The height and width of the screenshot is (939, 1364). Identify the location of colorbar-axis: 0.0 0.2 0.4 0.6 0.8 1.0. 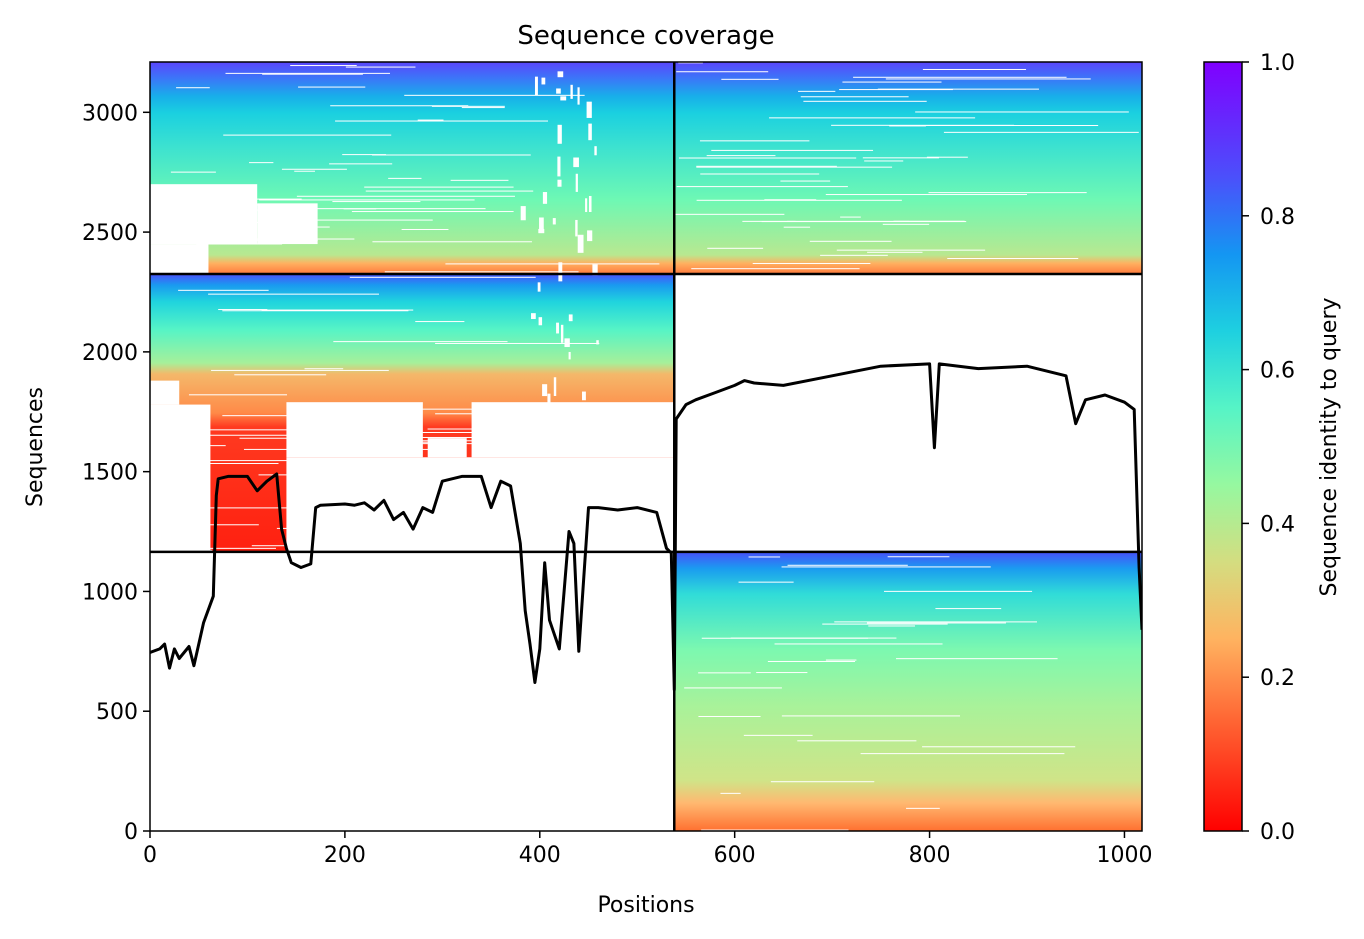
(1268, 448).